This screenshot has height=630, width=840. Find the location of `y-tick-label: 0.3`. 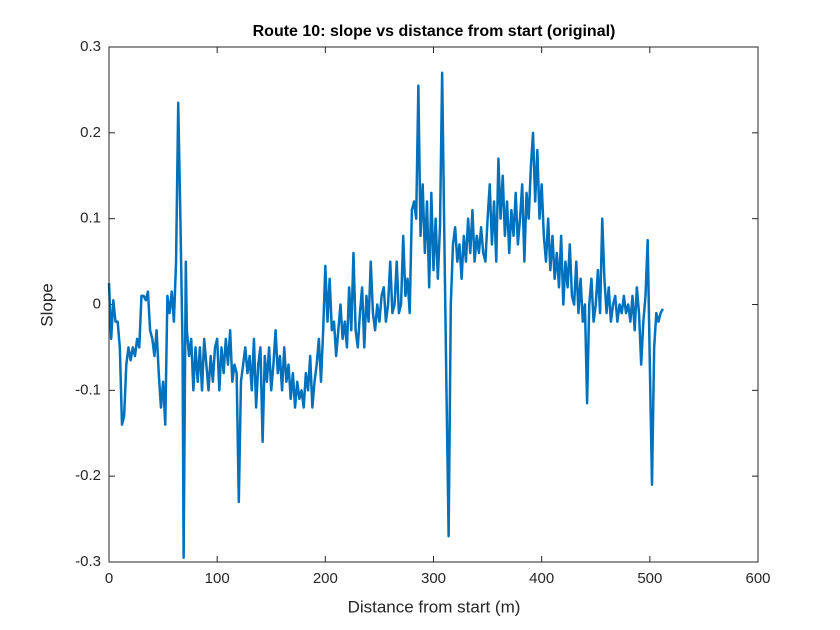

y-tick-label: 0.3 is located at coordinates (90, 46).